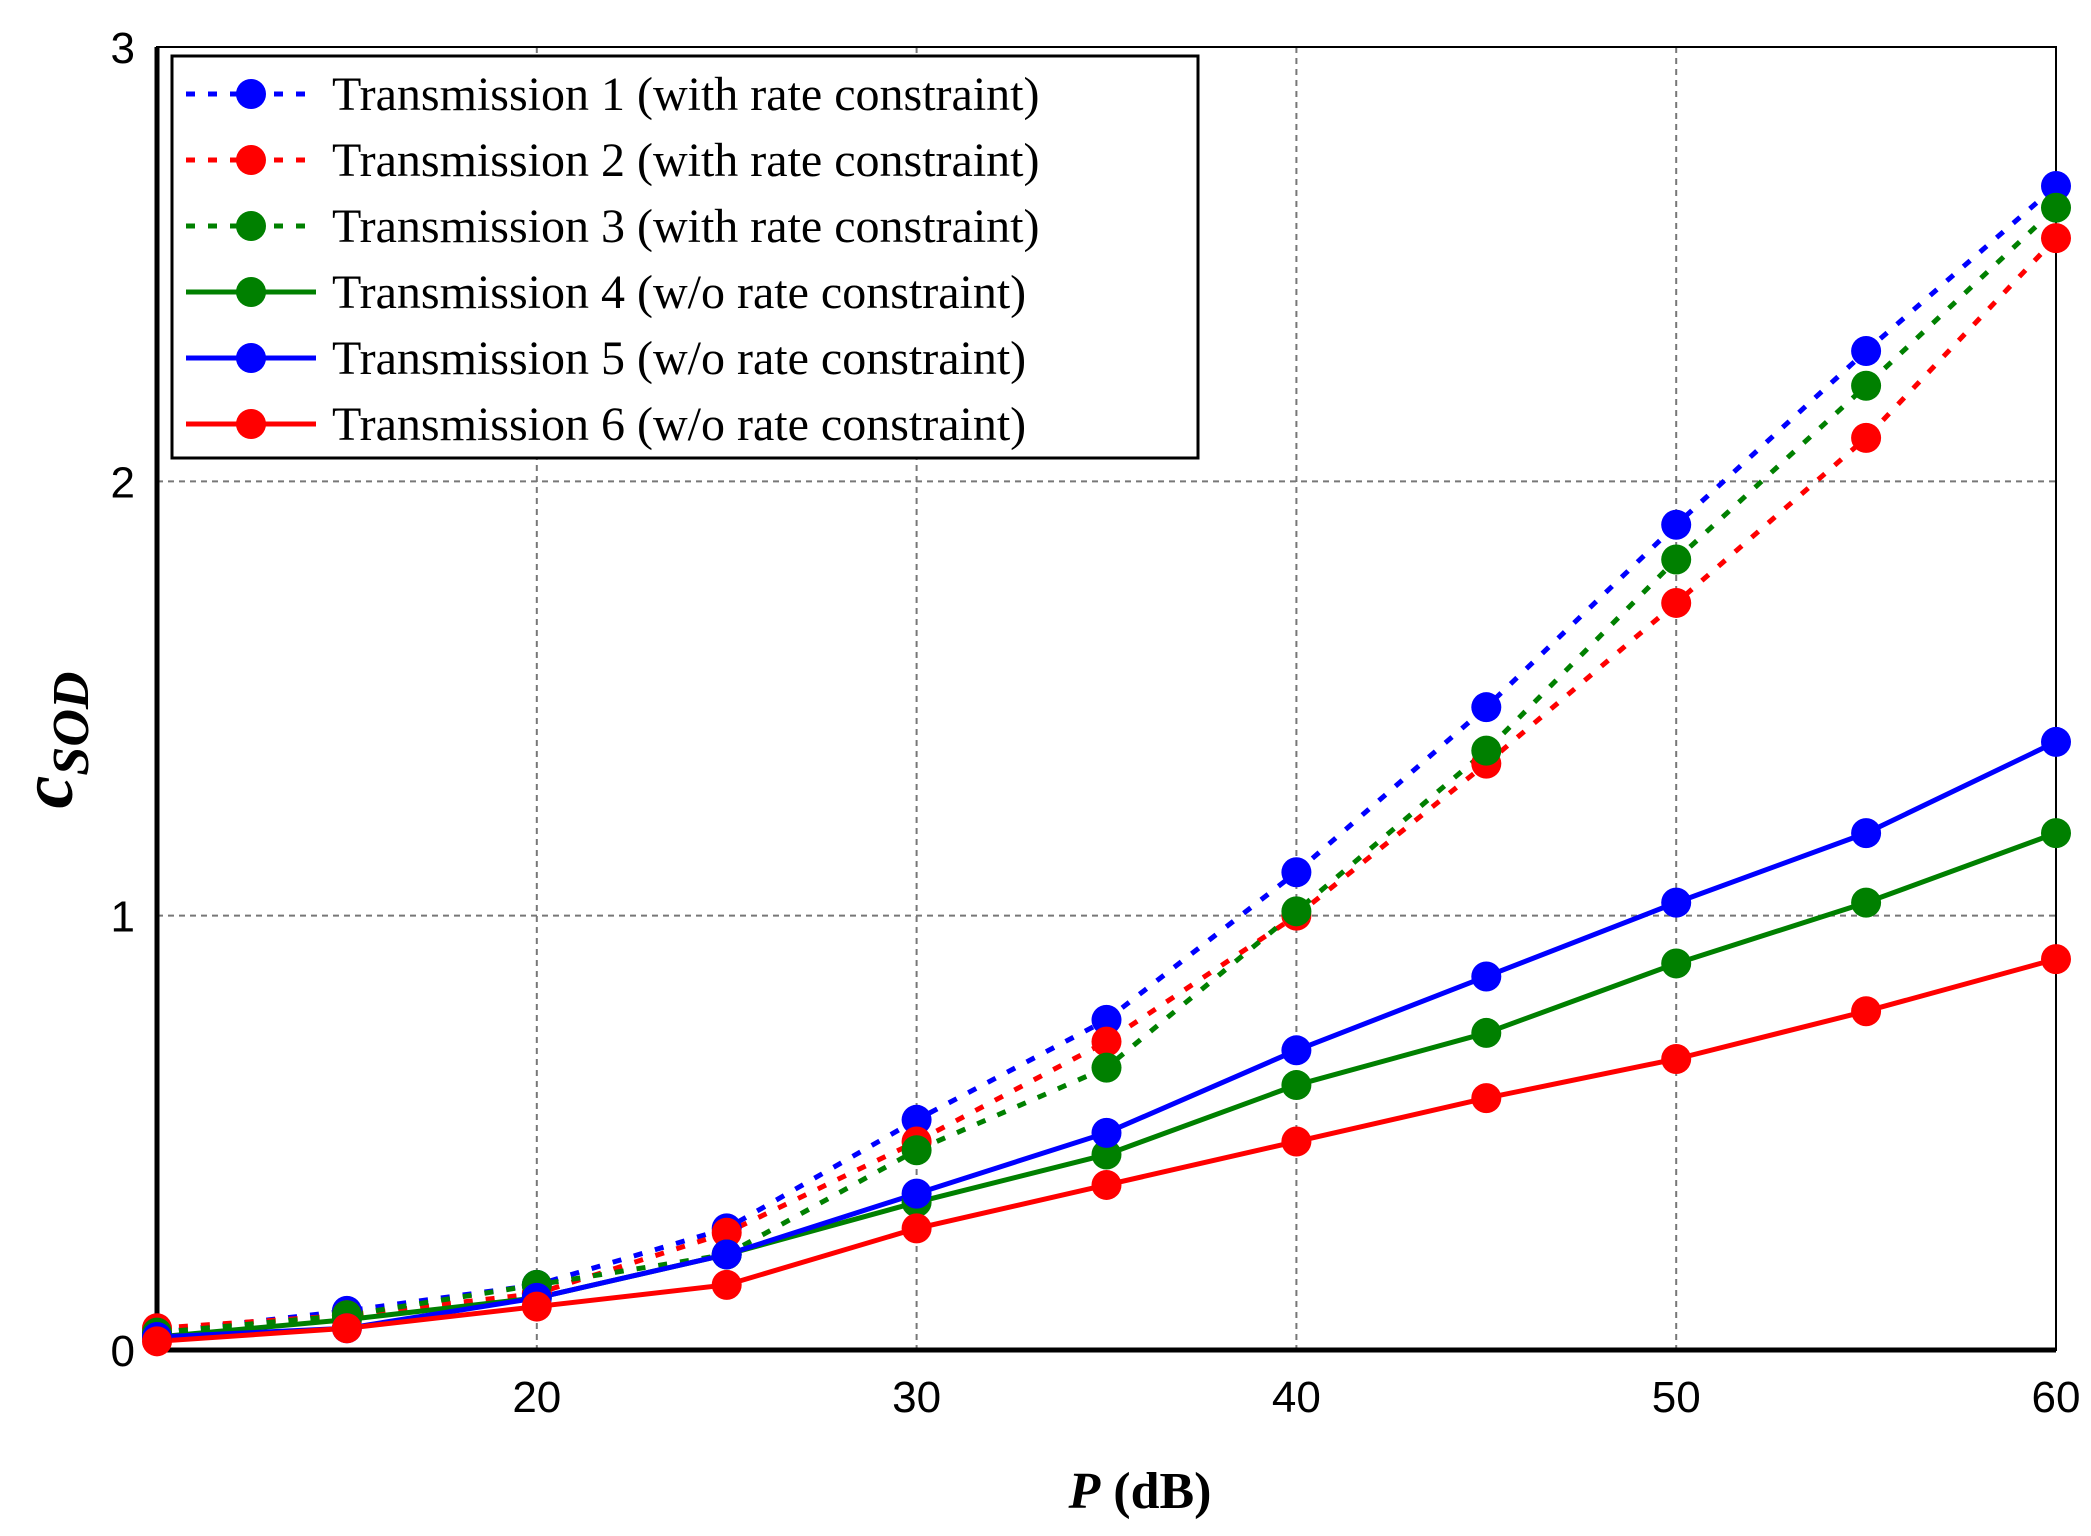 This screenshot has width=2091, height=1536. I want to click on legend-label-4: Transmission 4 (w/o rate constraint), so click(679, 292).